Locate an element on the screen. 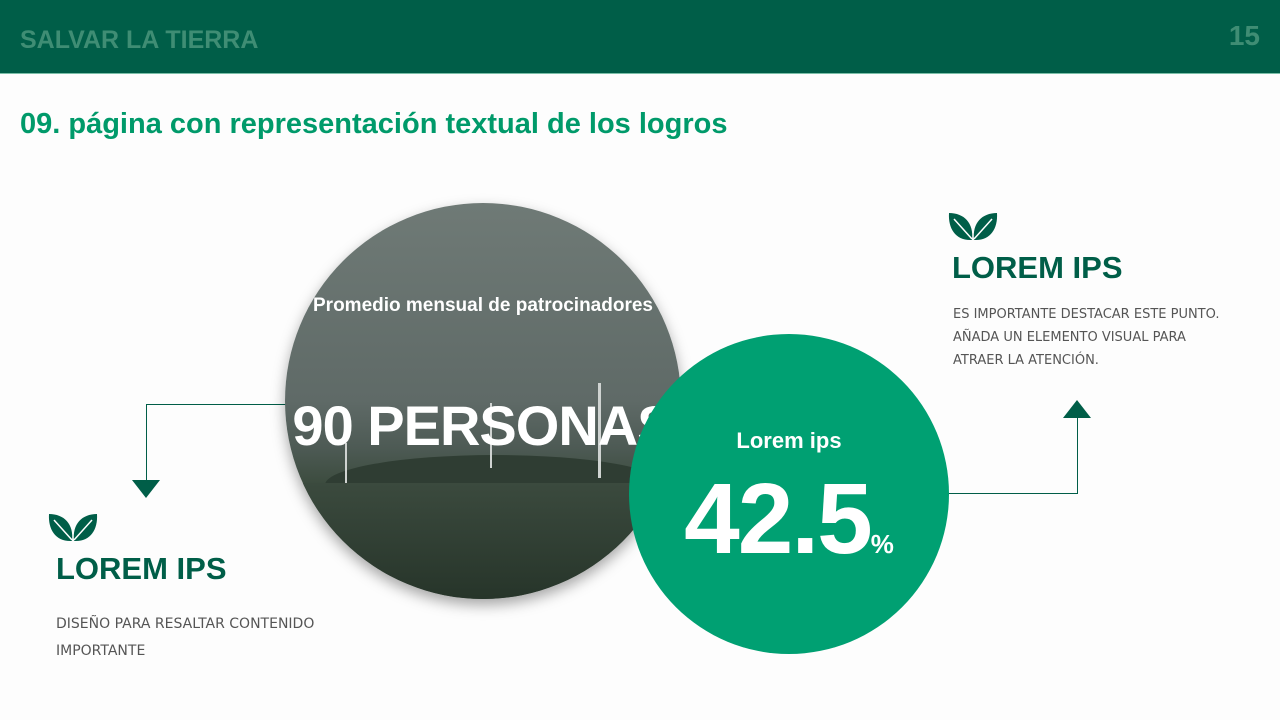 This screenshot has height=720, width=1280. percent-value: 42.5% is located at coordinates (789, 519).